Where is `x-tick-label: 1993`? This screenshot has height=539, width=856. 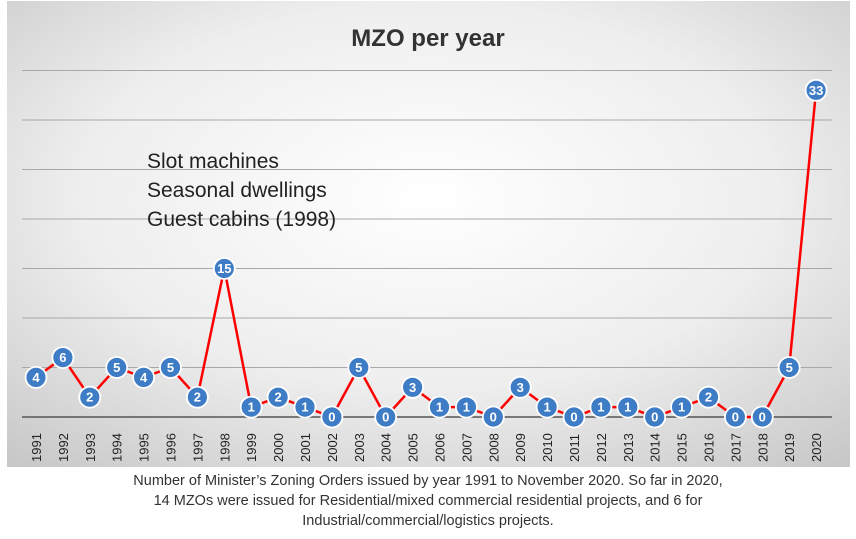 x-tick-label: 1993 is located at coordinates (90, 447).